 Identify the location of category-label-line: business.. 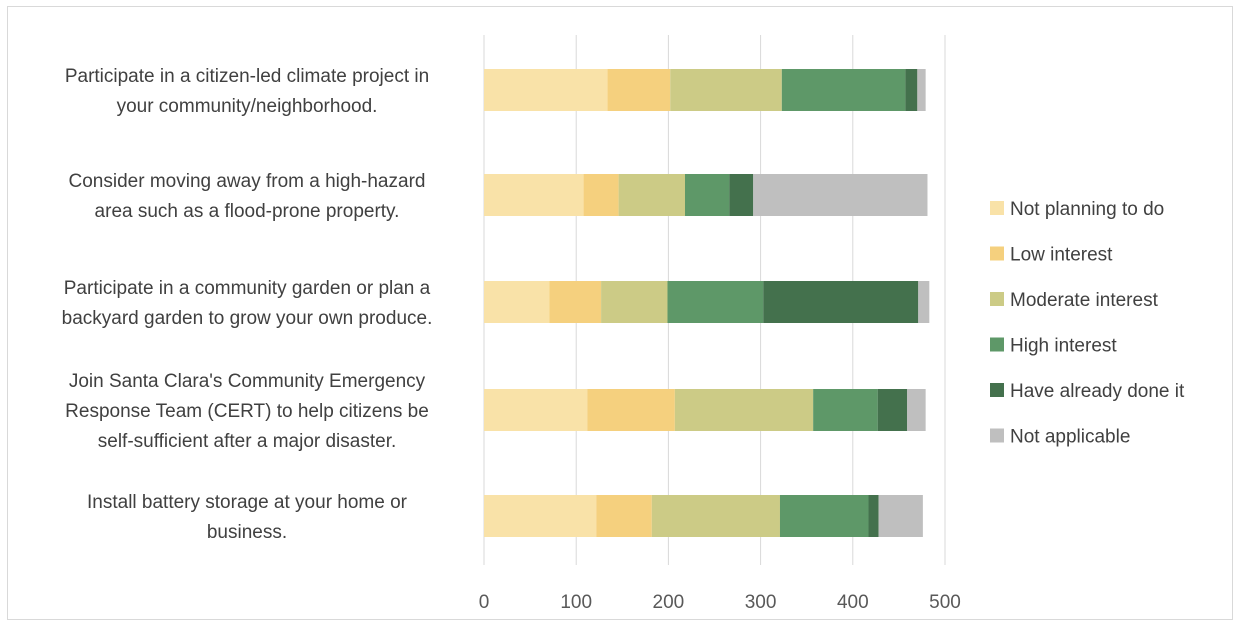
(247, 532).